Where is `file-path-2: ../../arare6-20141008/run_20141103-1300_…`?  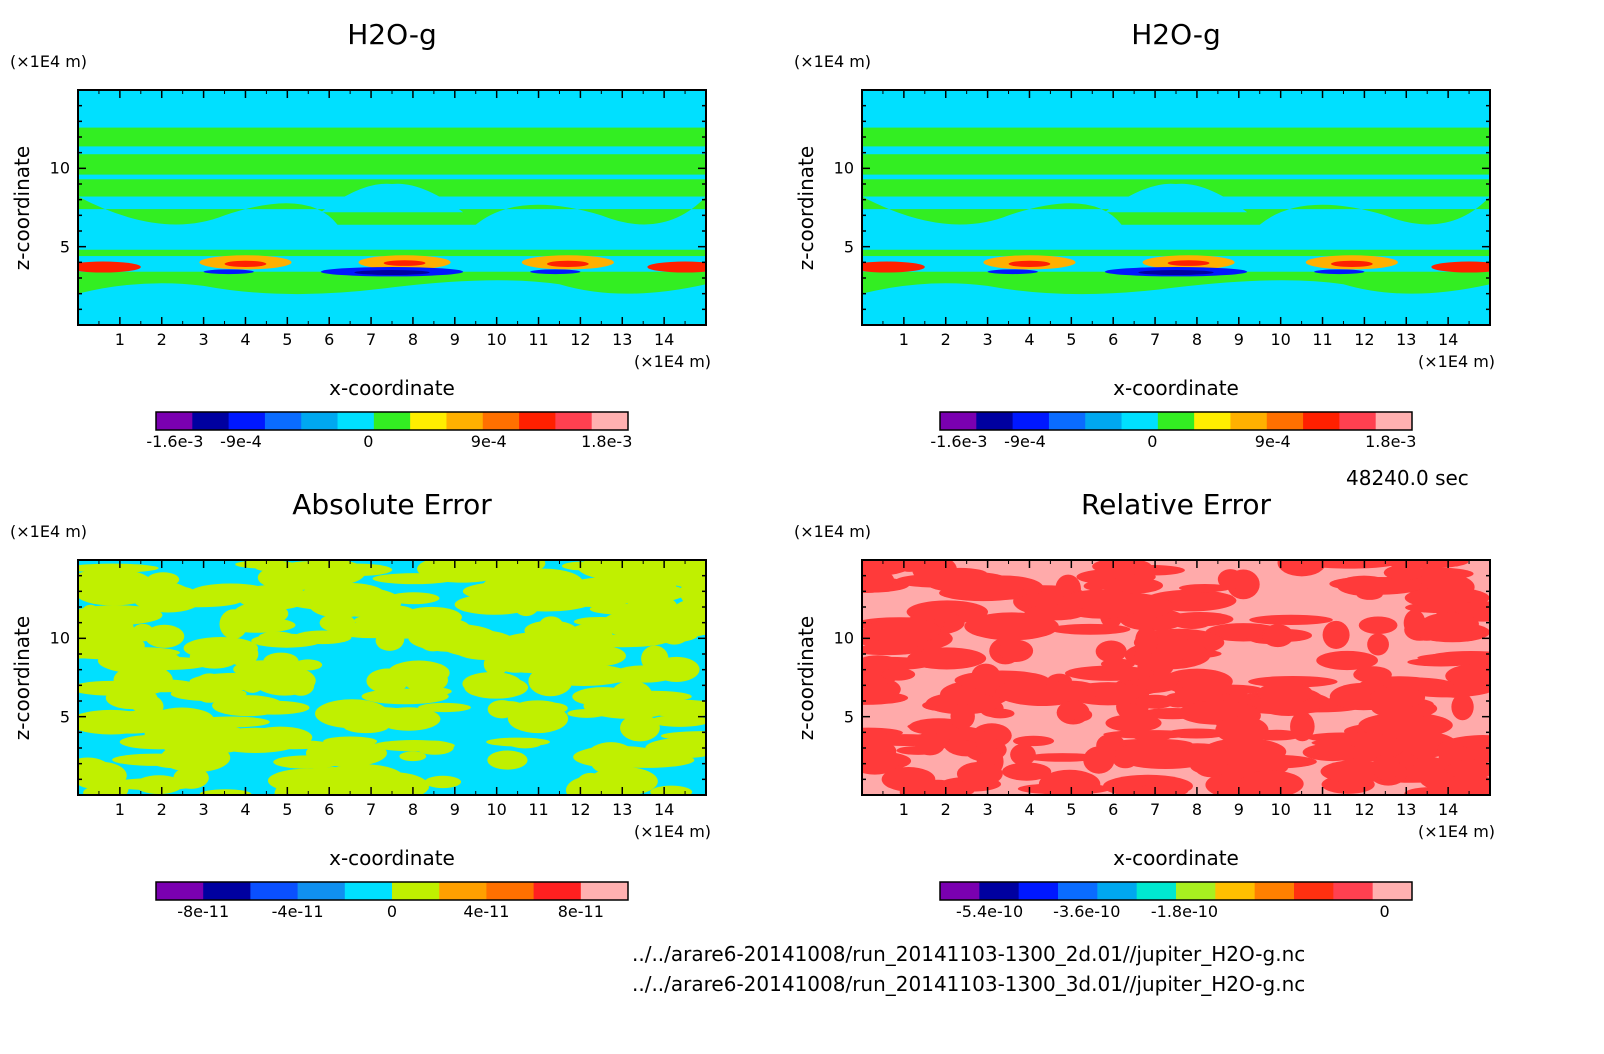
file-path-2: ../../arare6-20141008/run_20141103-1300_… is located at coordinates (969, 984).